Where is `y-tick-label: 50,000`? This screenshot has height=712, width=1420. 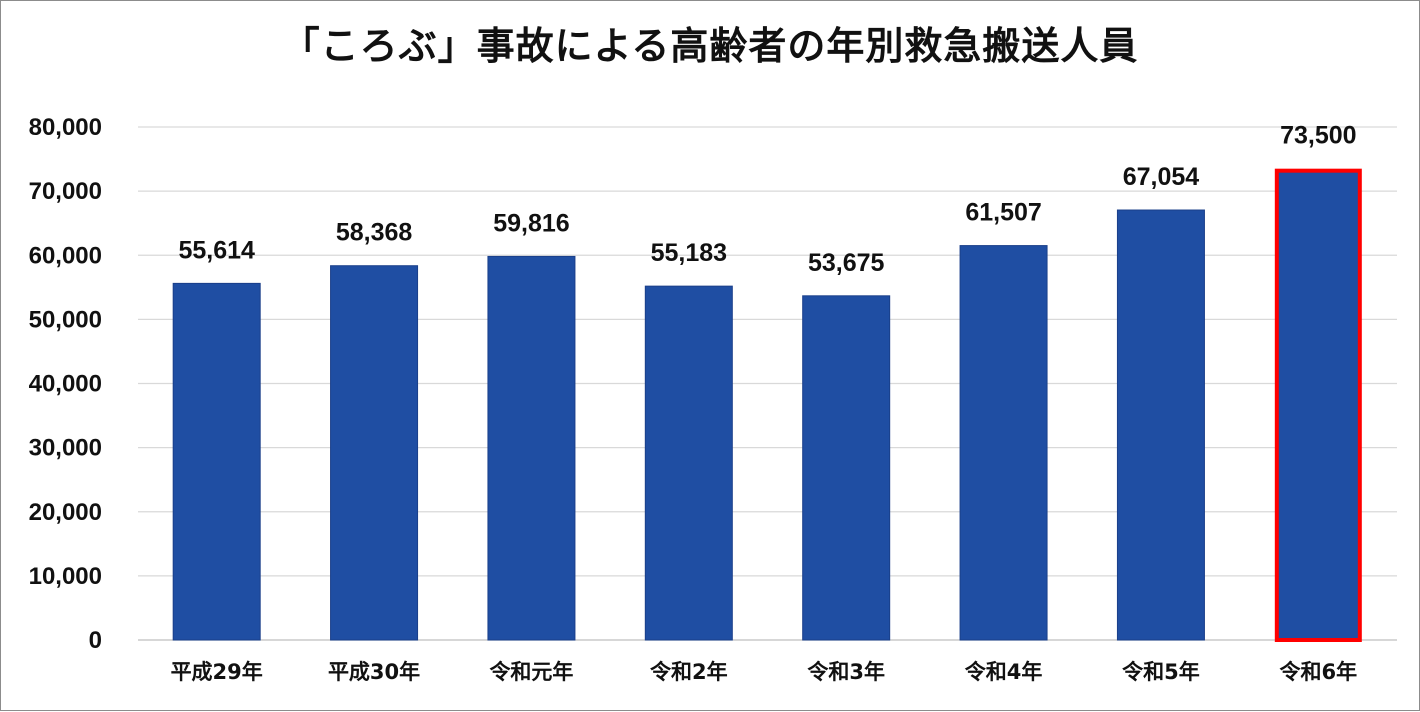
y-tick-label: 50,000 is located at coordinates (65, 319).